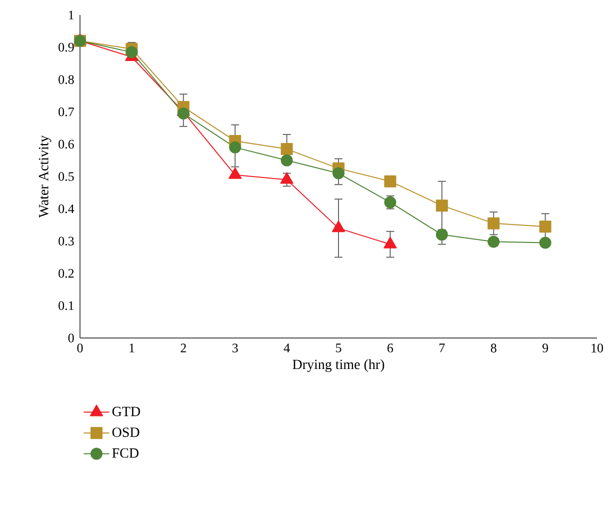  Describe the element at coordinates (391, 348) in the screenshot. I see `x-tick-label: 6` at that location.